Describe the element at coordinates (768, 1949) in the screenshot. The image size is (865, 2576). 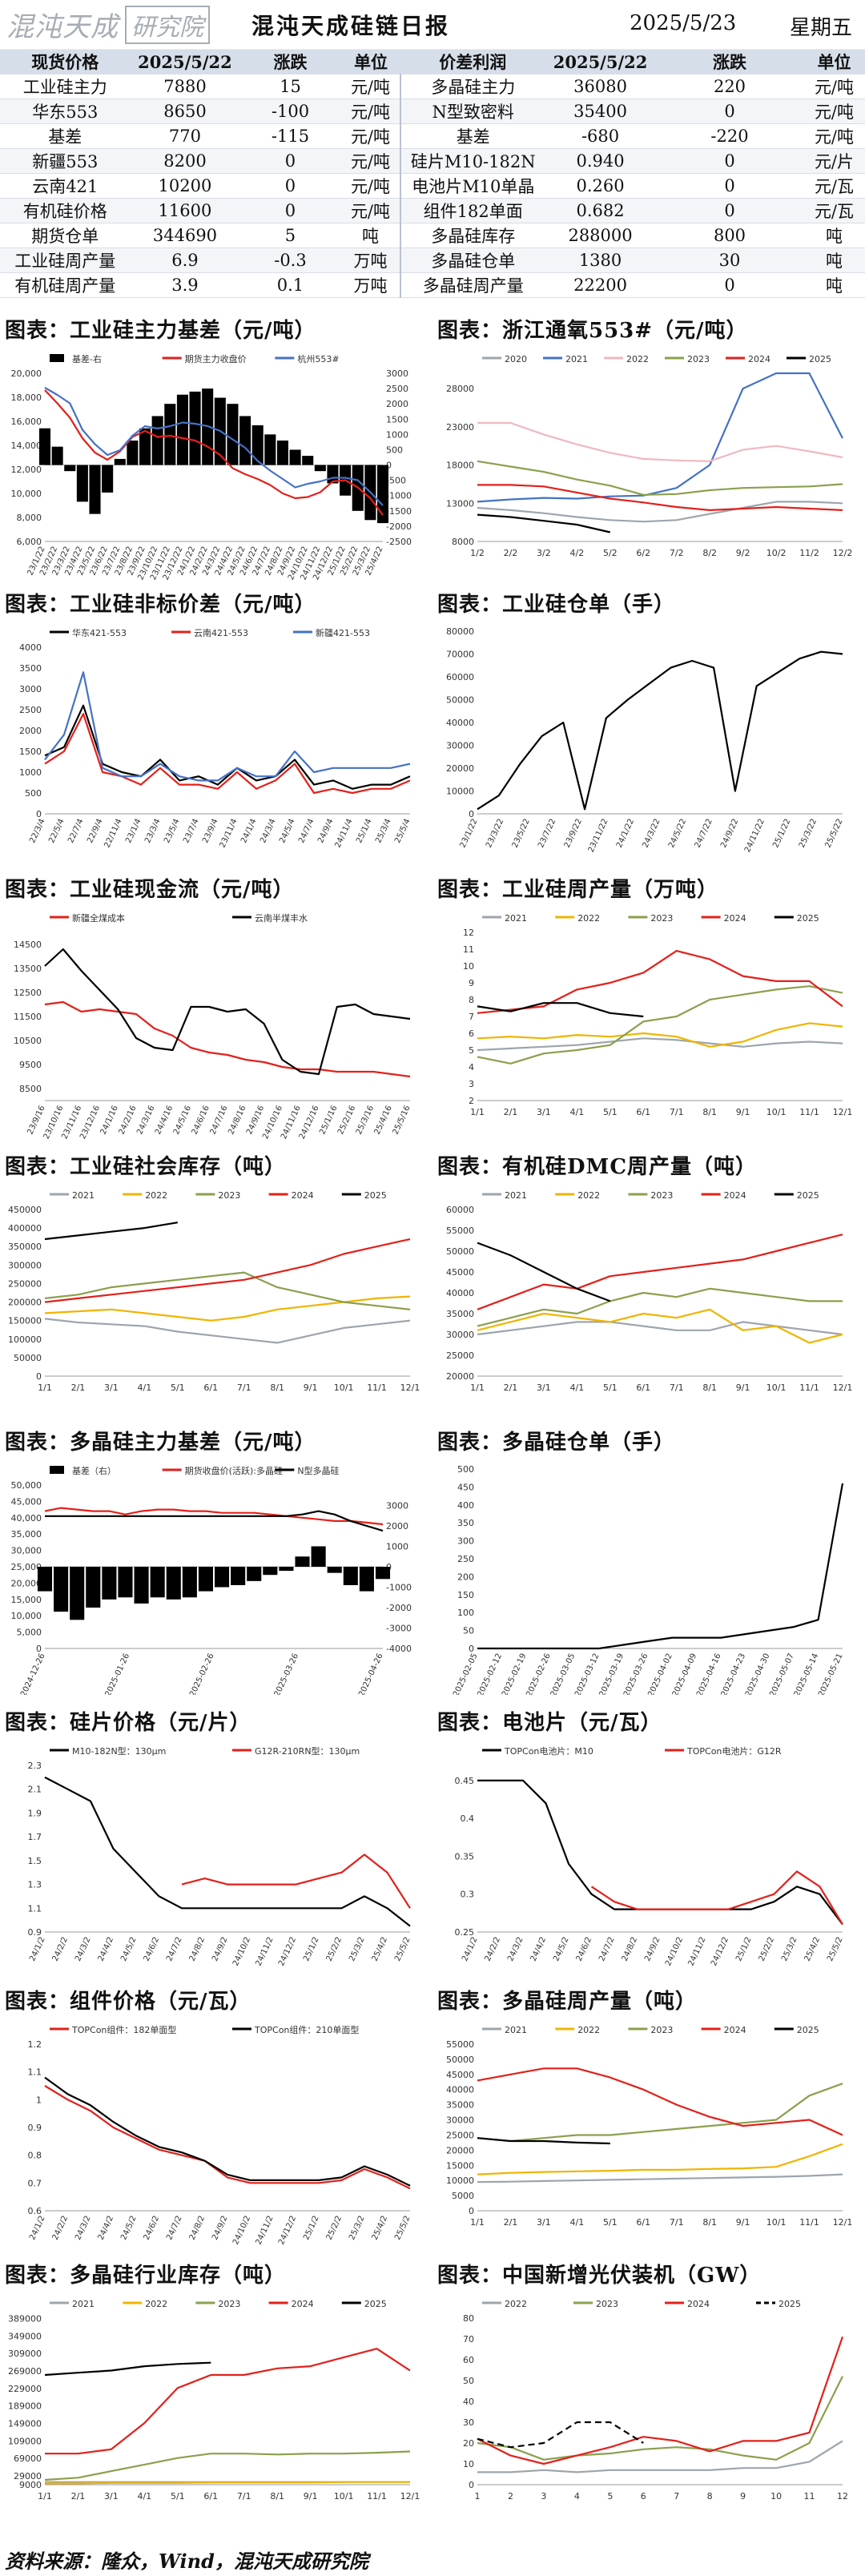
I see `x-tick-label: 25/2/2` at that location.